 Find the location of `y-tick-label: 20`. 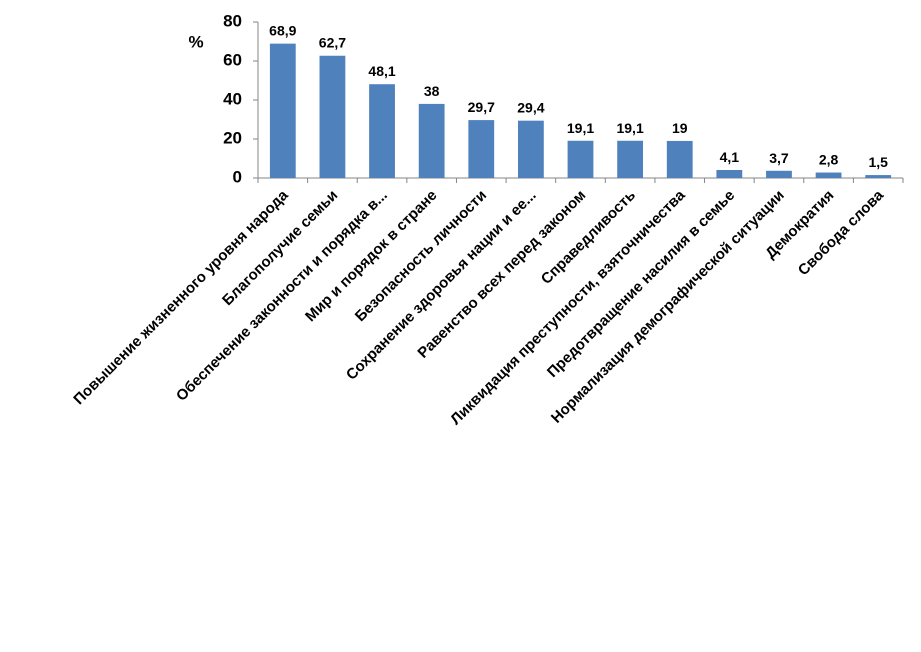

y-tick-label: 20 is located at coordinates (232, 137).